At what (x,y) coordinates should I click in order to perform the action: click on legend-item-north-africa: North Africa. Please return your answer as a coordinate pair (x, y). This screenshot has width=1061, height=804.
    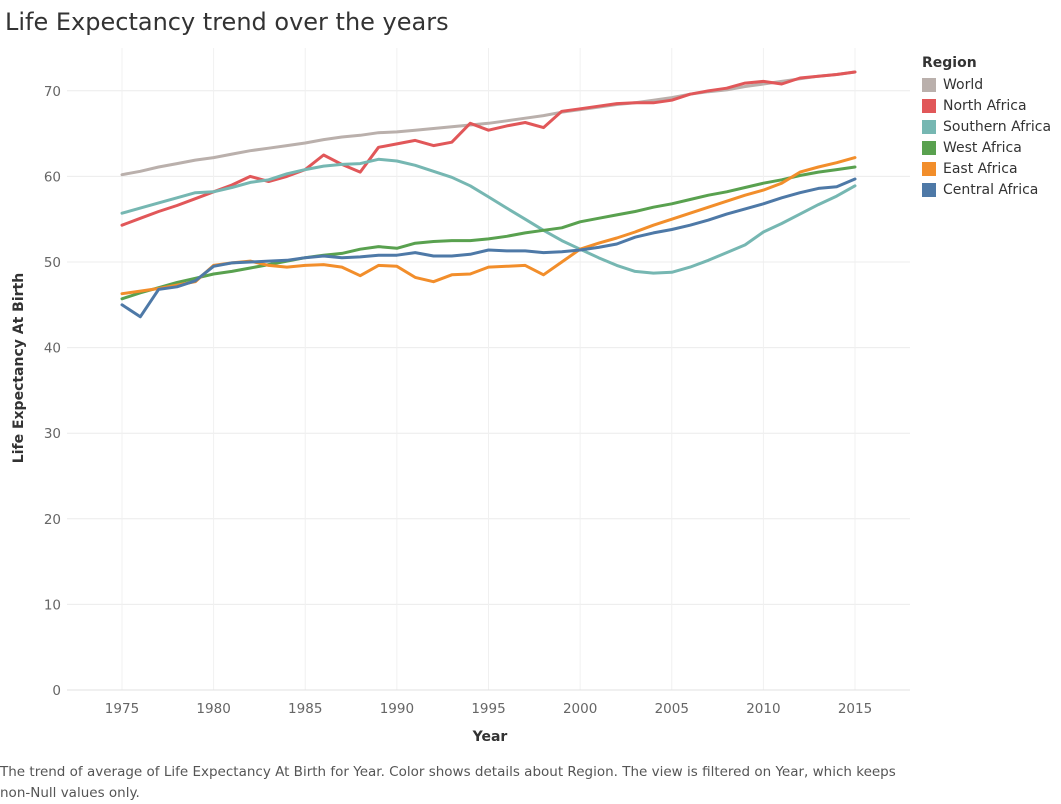
    Looking at the image, I should click on (991, 105).